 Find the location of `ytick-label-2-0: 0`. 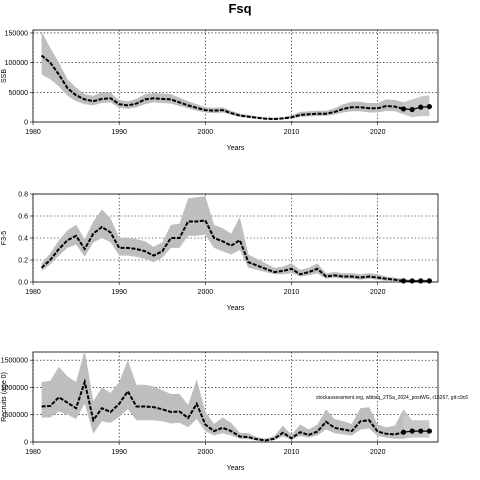

ytick-label-2-0: 0 is located at coordinates (26, 443).